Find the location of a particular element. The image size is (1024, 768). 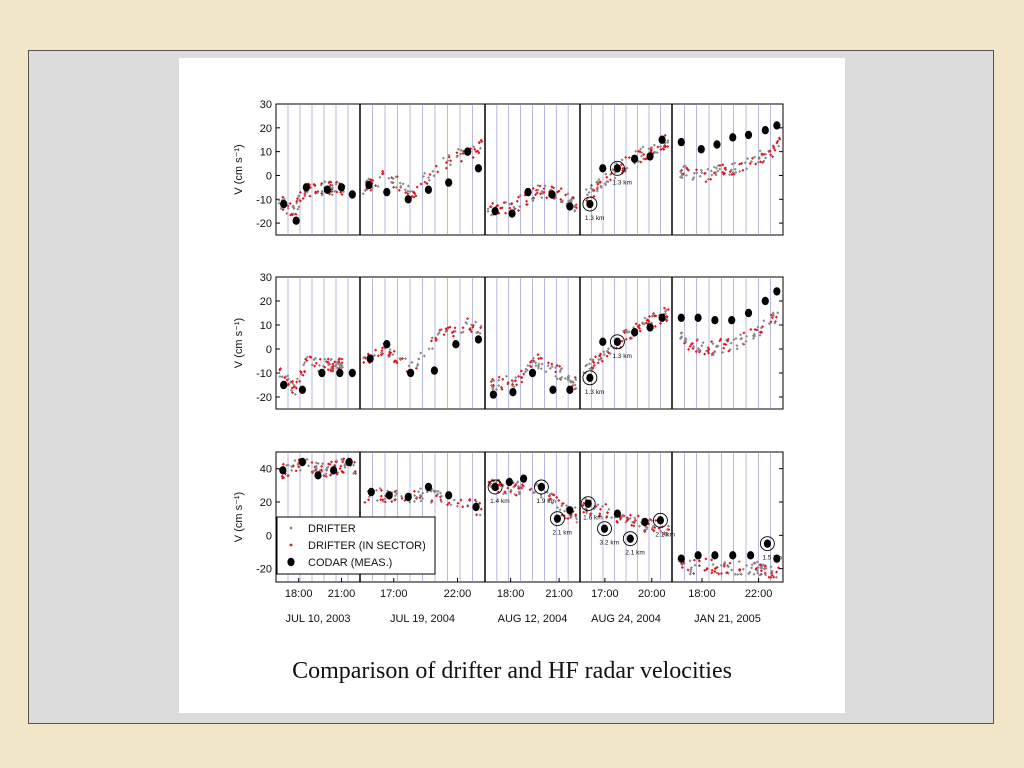

distance-callout-label: 1.6 km is located at coordinates (593, 518).